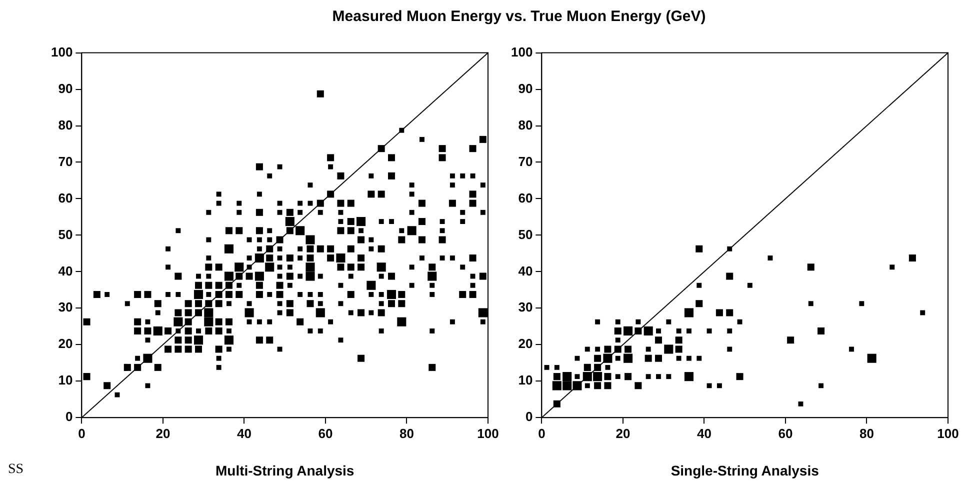  Describe the element at coordinates (284, 470) in the screenshot. I see `x-axis-title: Multi-String Analysis` at that location.